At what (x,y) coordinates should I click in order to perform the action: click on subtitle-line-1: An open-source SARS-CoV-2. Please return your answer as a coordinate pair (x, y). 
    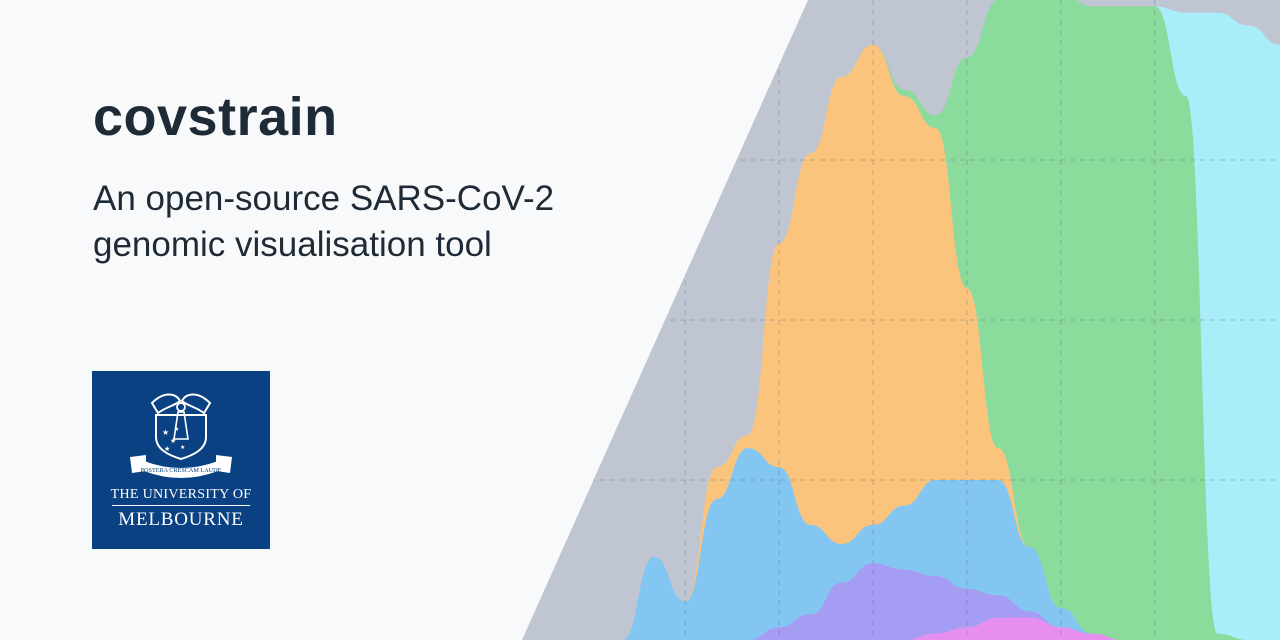
    Looking at the image, I should click on (324, 198).